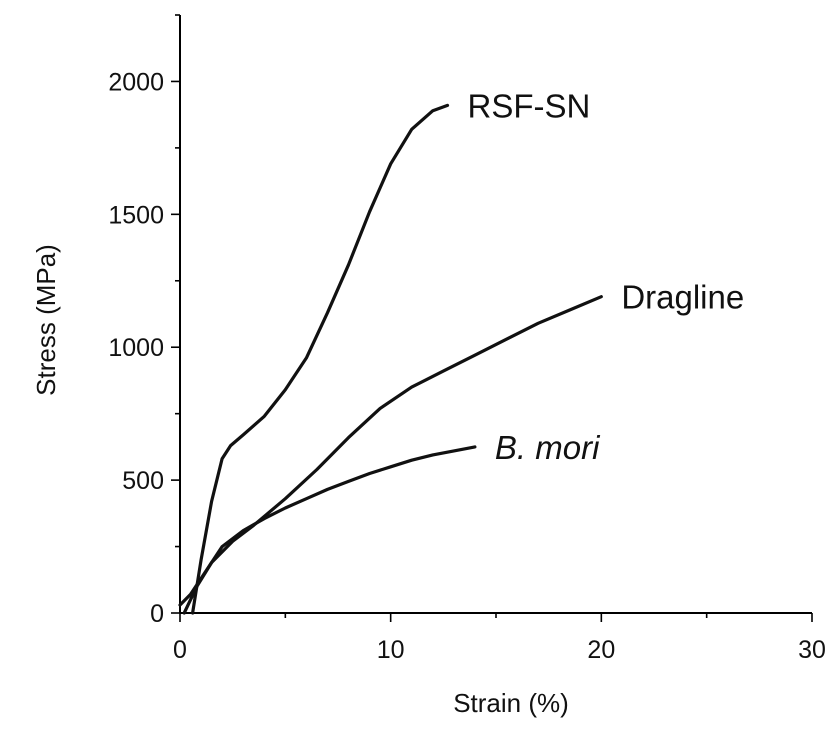 This screenshot has width=839, height=738. I want to click on x-tick-label: 20, so click(601, 650).